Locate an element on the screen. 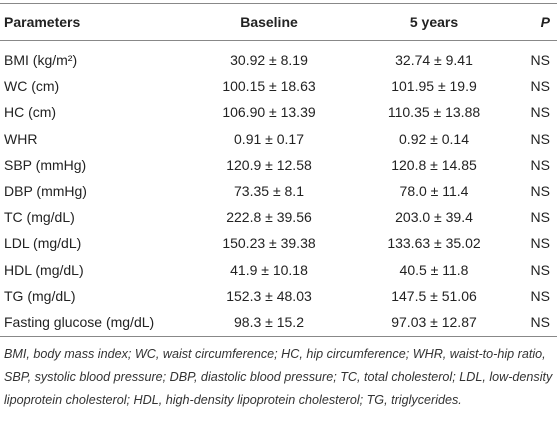 The height and width of the screenshot is (443, 557). table-row: TC (mg/dL) 222.8 ± 39.56 203.0 ± 39.4 NS is located at coordinates (278, 217).